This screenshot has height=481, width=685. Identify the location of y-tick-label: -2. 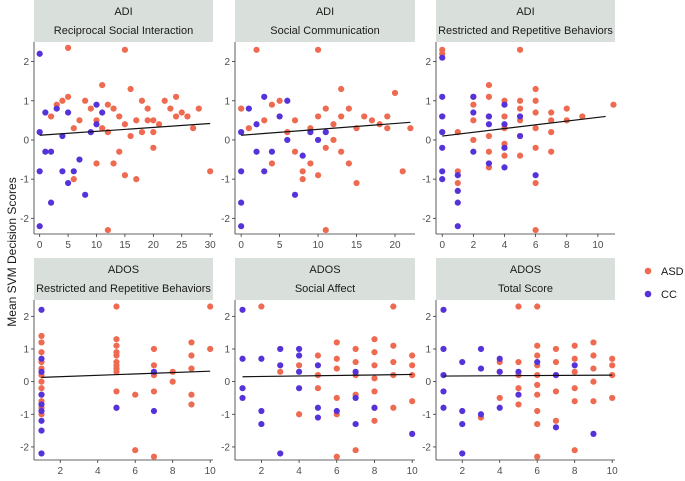
(24, 447).